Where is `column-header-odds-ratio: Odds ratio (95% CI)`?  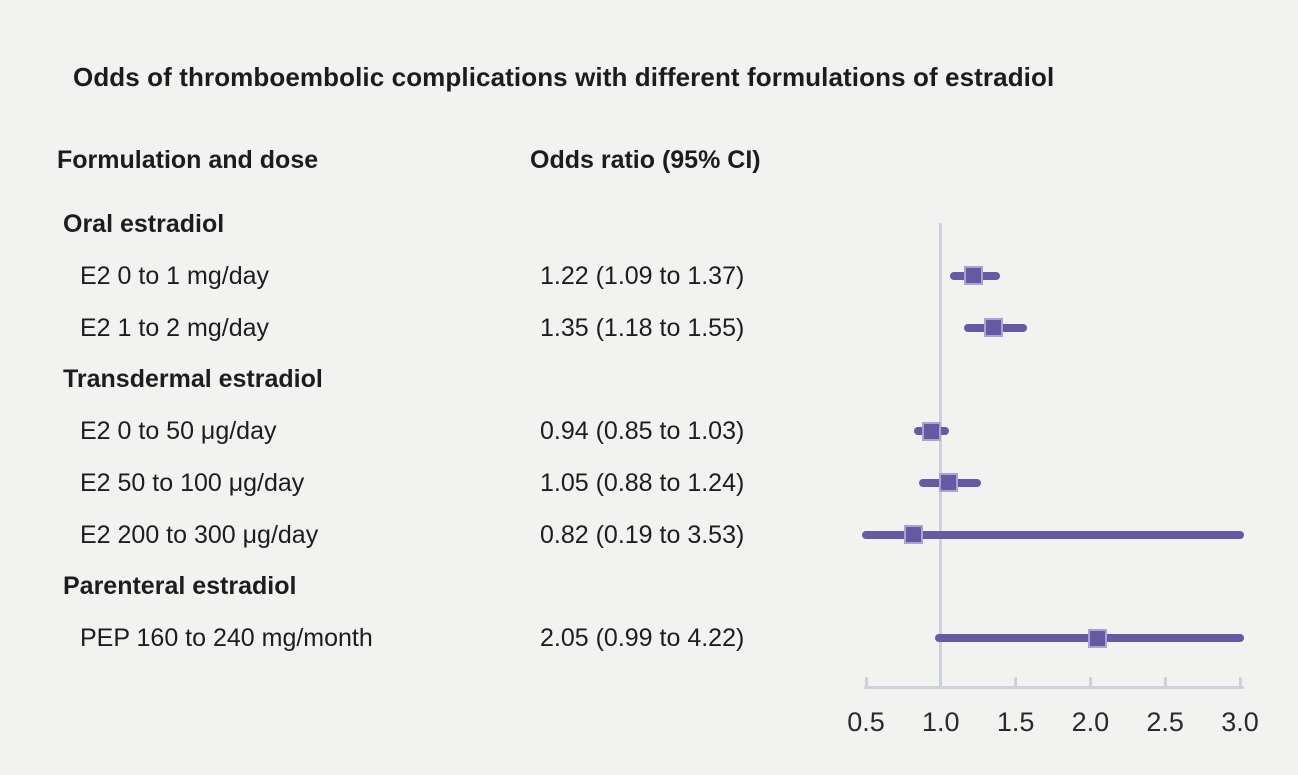
column-header-odds-ratio: Odds ratio (95% CI) is located at coordinates (645, 160).